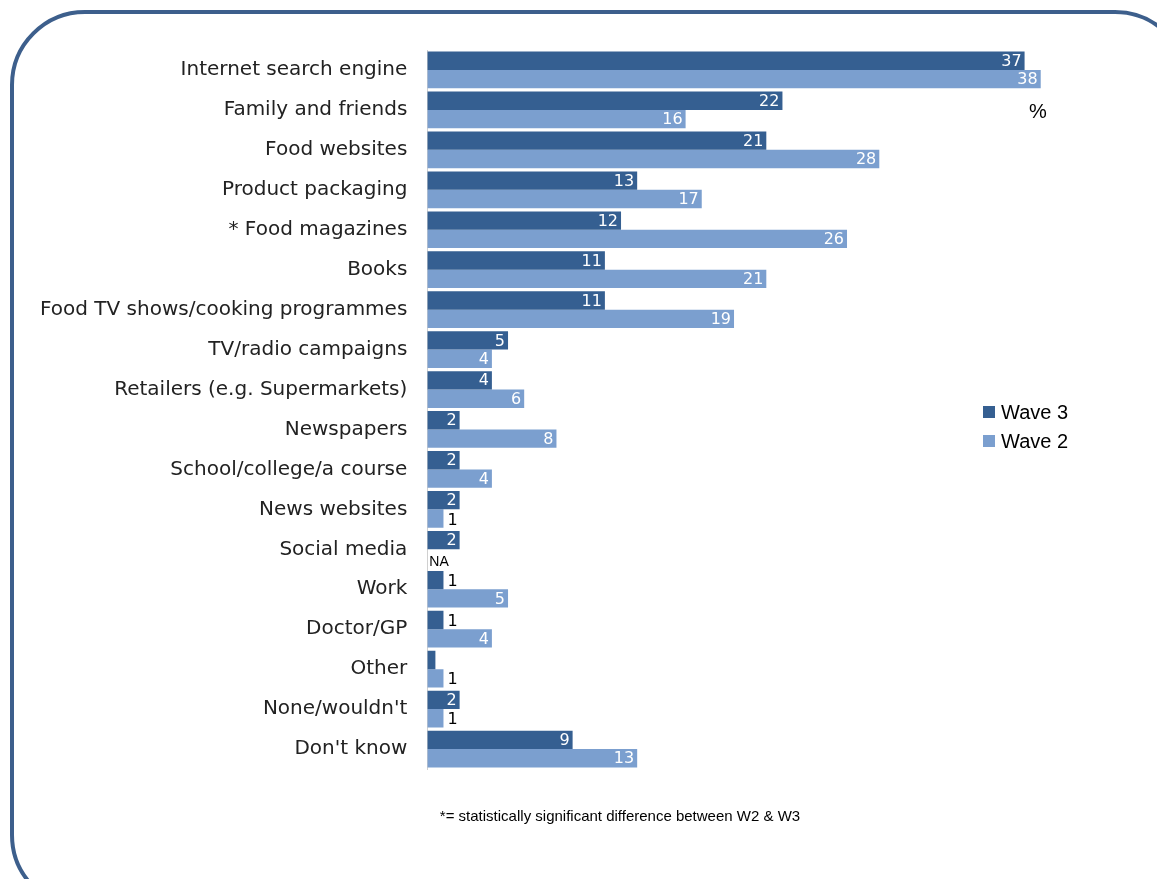 The image size is (1157, 879). Describe the element at coordinates (516, 398) in the screenshot. I see `data-label: 6` at that location.